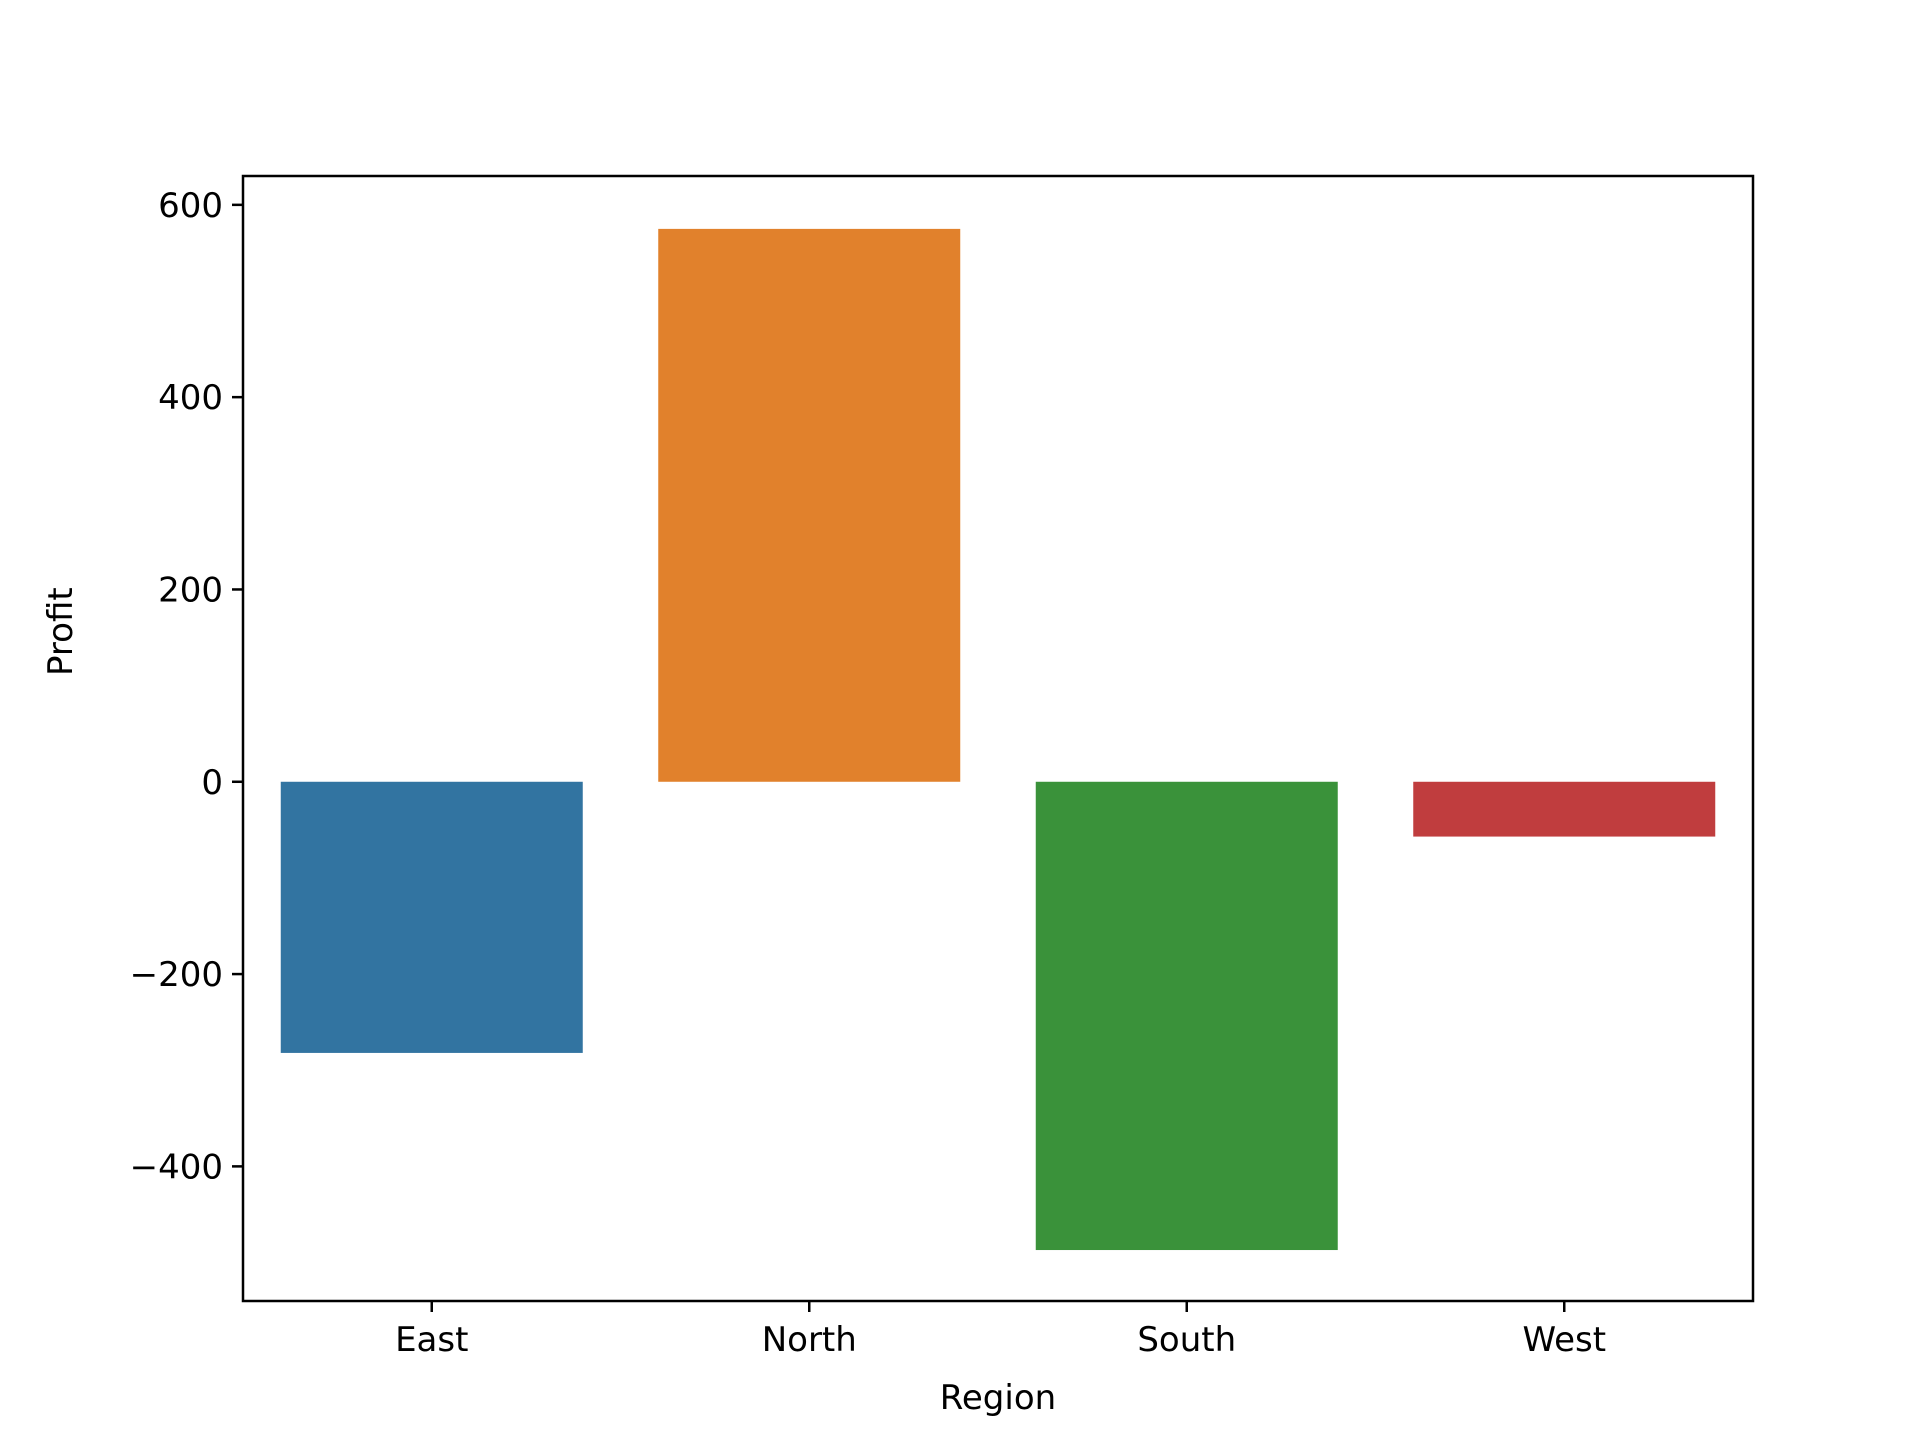 The width and height of the screenshot is (1920, 1444). I want to click on x-tick-label: North, so click(809, 1340).